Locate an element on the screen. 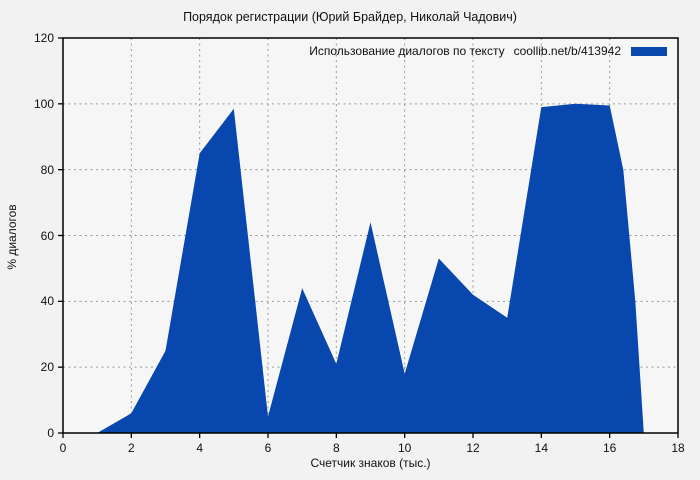  legend-link: coollib.net/b/413942 is located at coordinates (567, 51).